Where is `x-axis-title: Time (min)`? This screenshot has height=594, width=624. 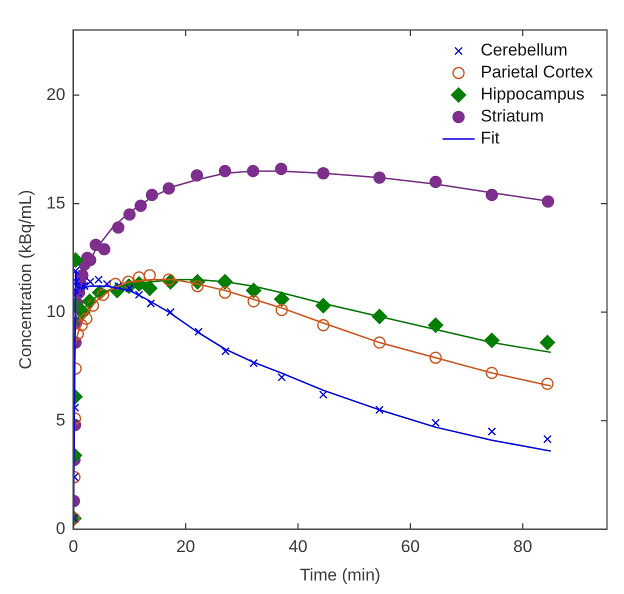
x-axis-title: Time (min) is located at coordinates (340, 574).